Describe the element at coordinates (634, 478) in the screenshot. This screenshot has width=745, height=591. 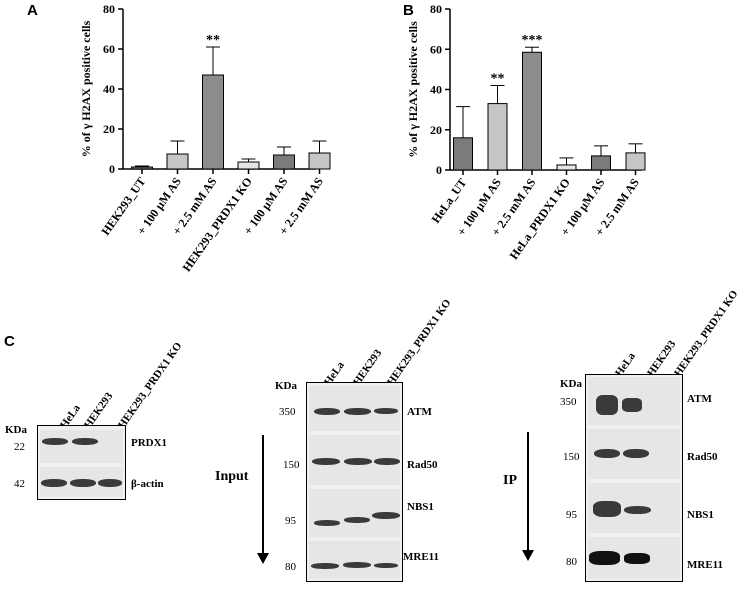
I see `western-blot-ip` at that location.